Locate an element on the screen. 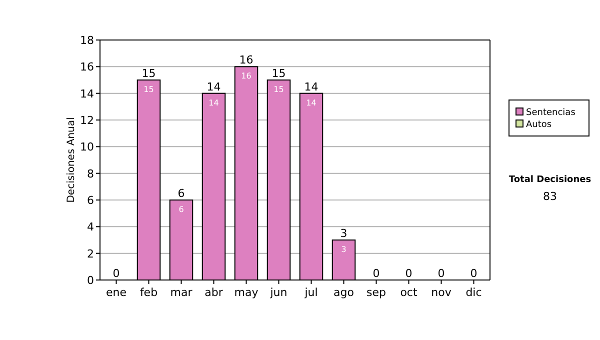  total-label: 6 is located at coordinates (181, 193).